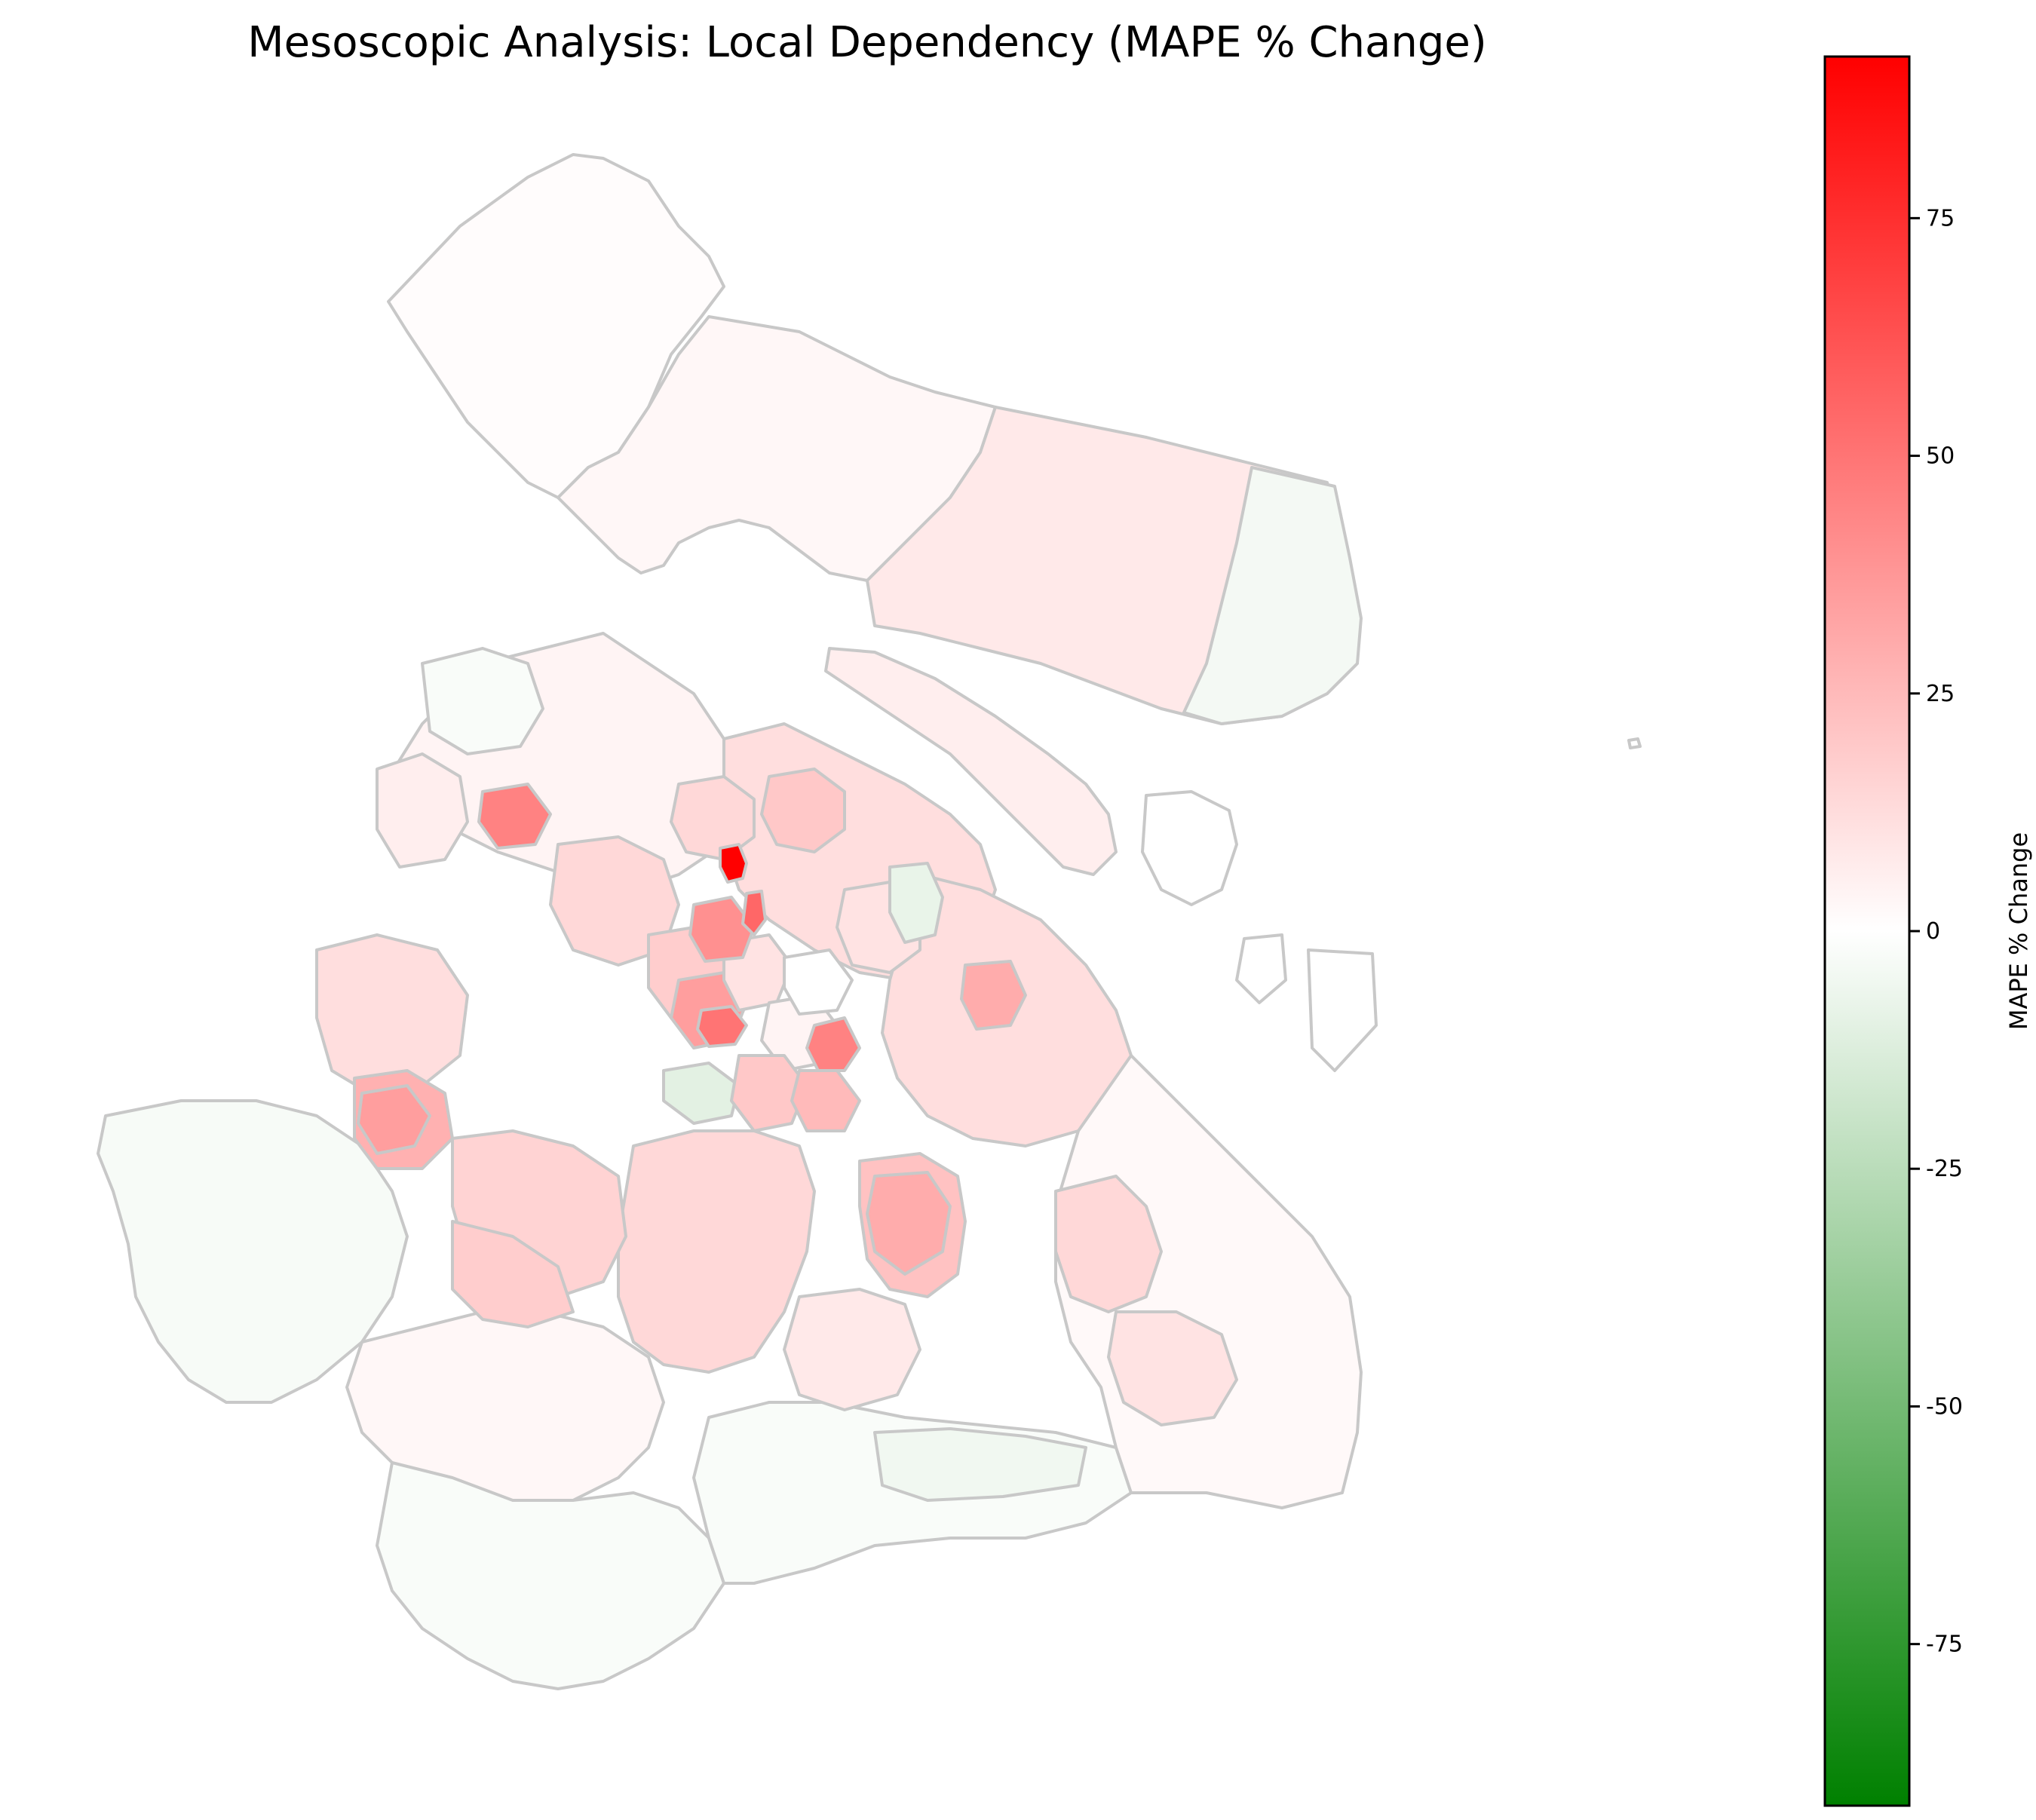 The width and height of the screenshot is (2036, 1820). Describe the element at coordinates (551, 1575) in the screenshot. I see `region-jinshan` at that location.